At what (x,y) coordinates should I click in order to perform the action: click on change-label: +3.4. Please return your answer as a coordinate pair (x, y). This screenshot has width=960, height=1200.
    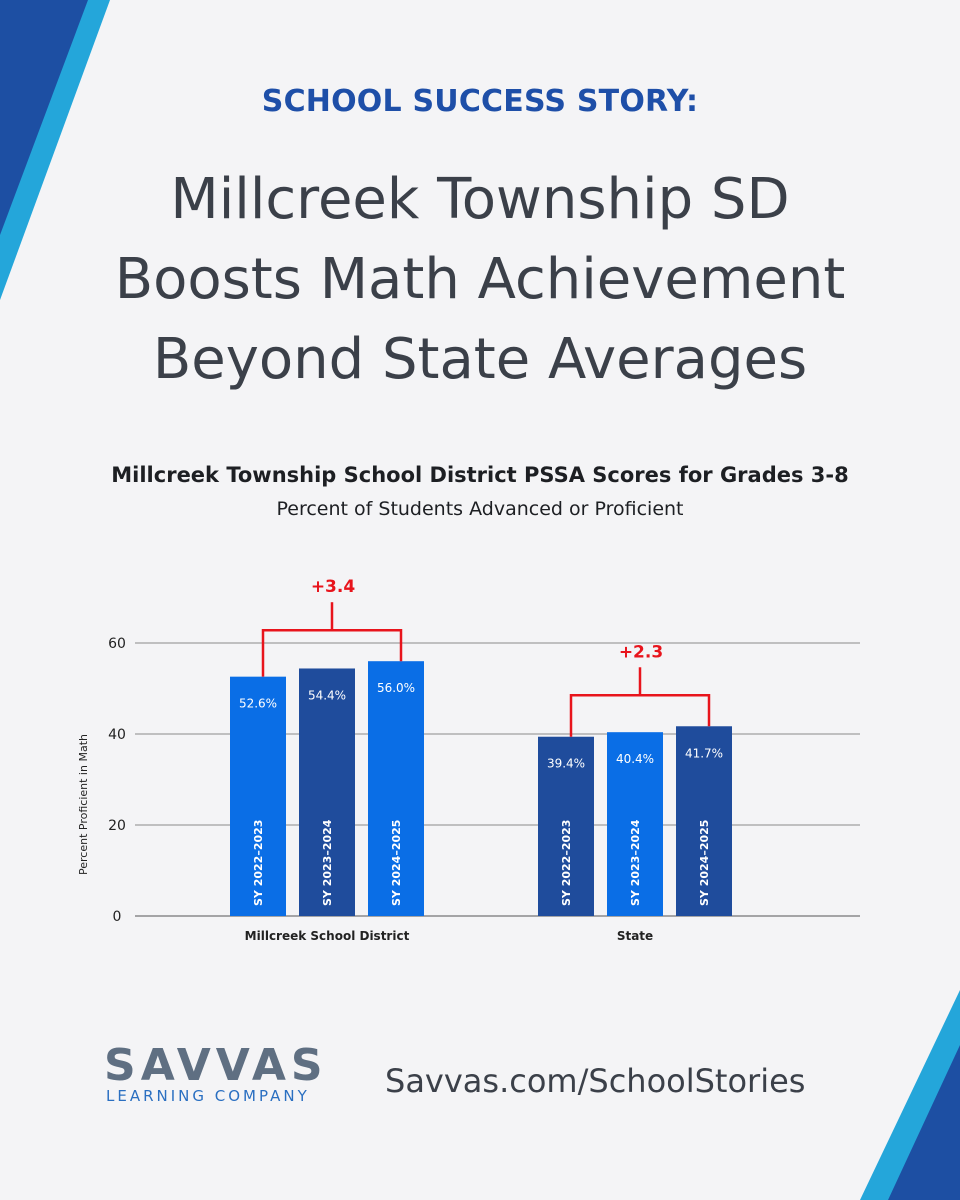
    Looking at the image, I should click on (333, 587).